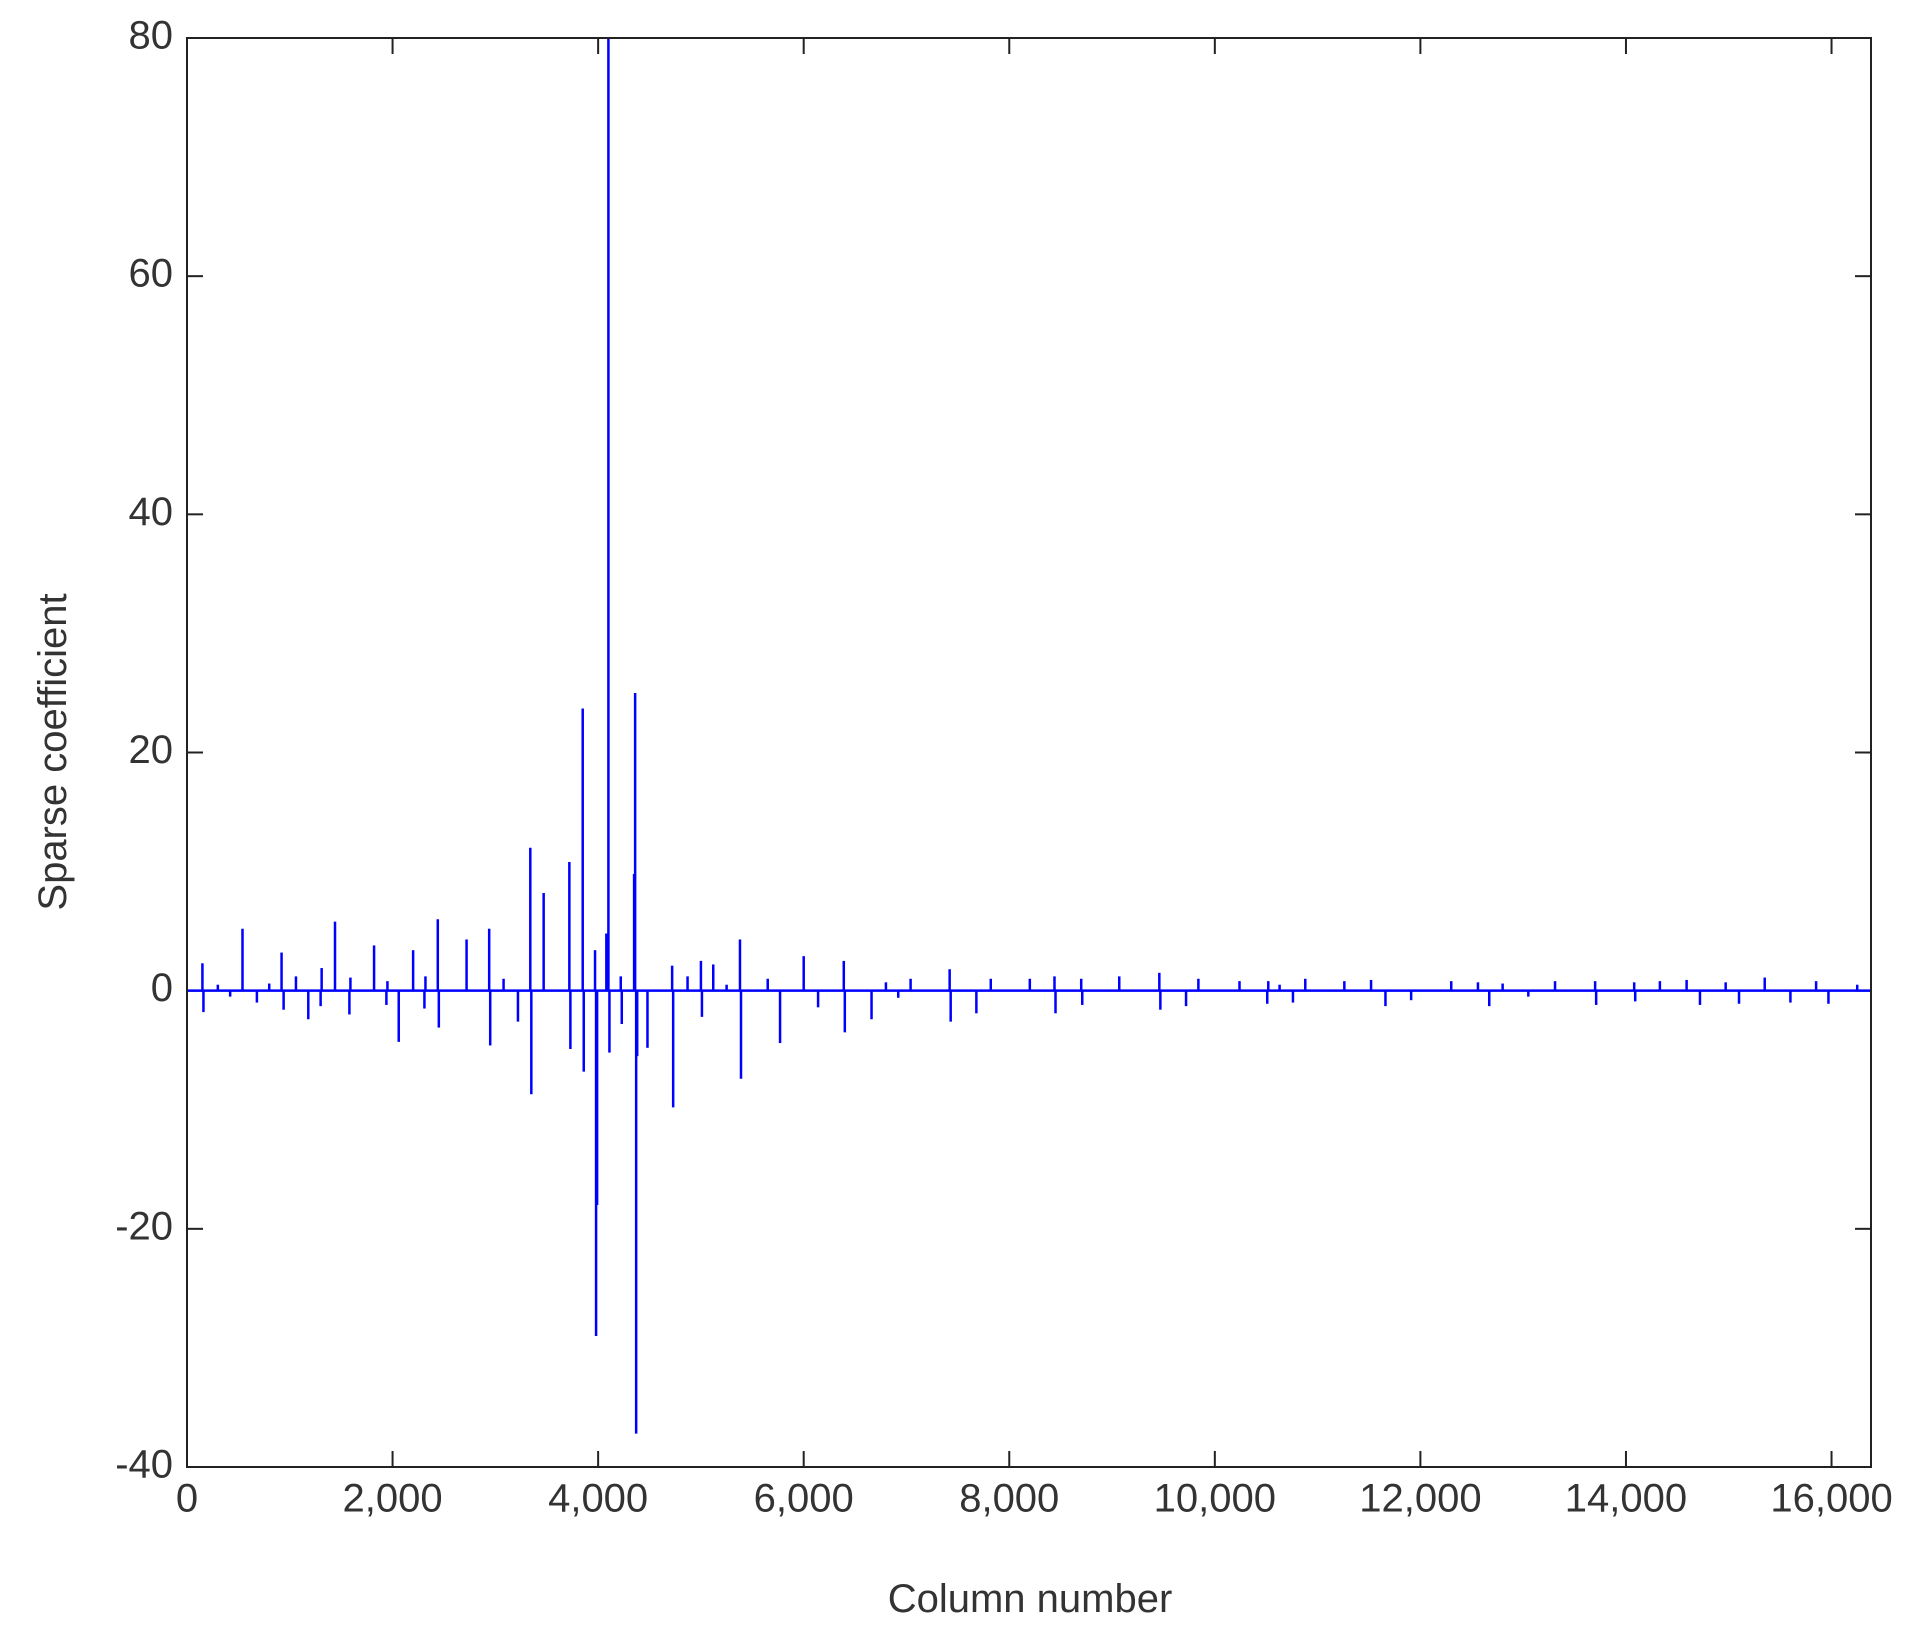 This screenshot has height=1630, width=1918. Describe the element at coordinates (187, 1499) in the screenshot. I see `x-tick-label: 0` at that location.